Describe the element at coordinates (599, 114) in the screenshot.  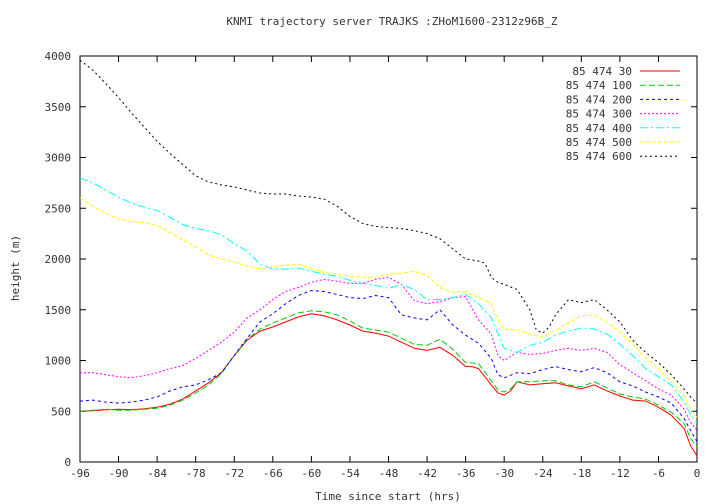
I see `legend-label: 85 474 300` at that location.